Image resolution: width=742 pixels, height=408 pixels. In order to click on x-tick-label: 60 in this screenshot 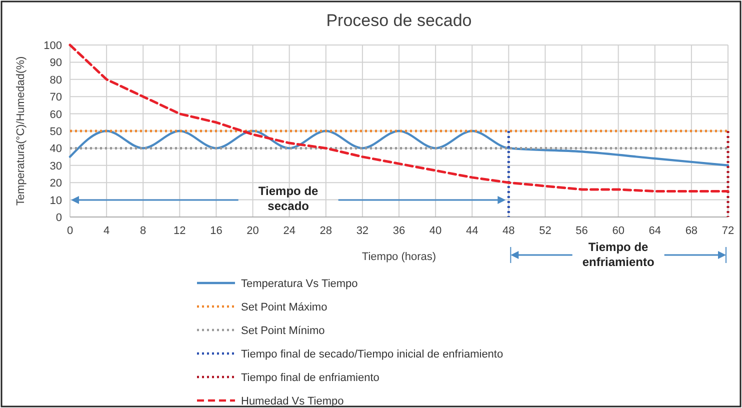, I will do `click(618, 231)`.